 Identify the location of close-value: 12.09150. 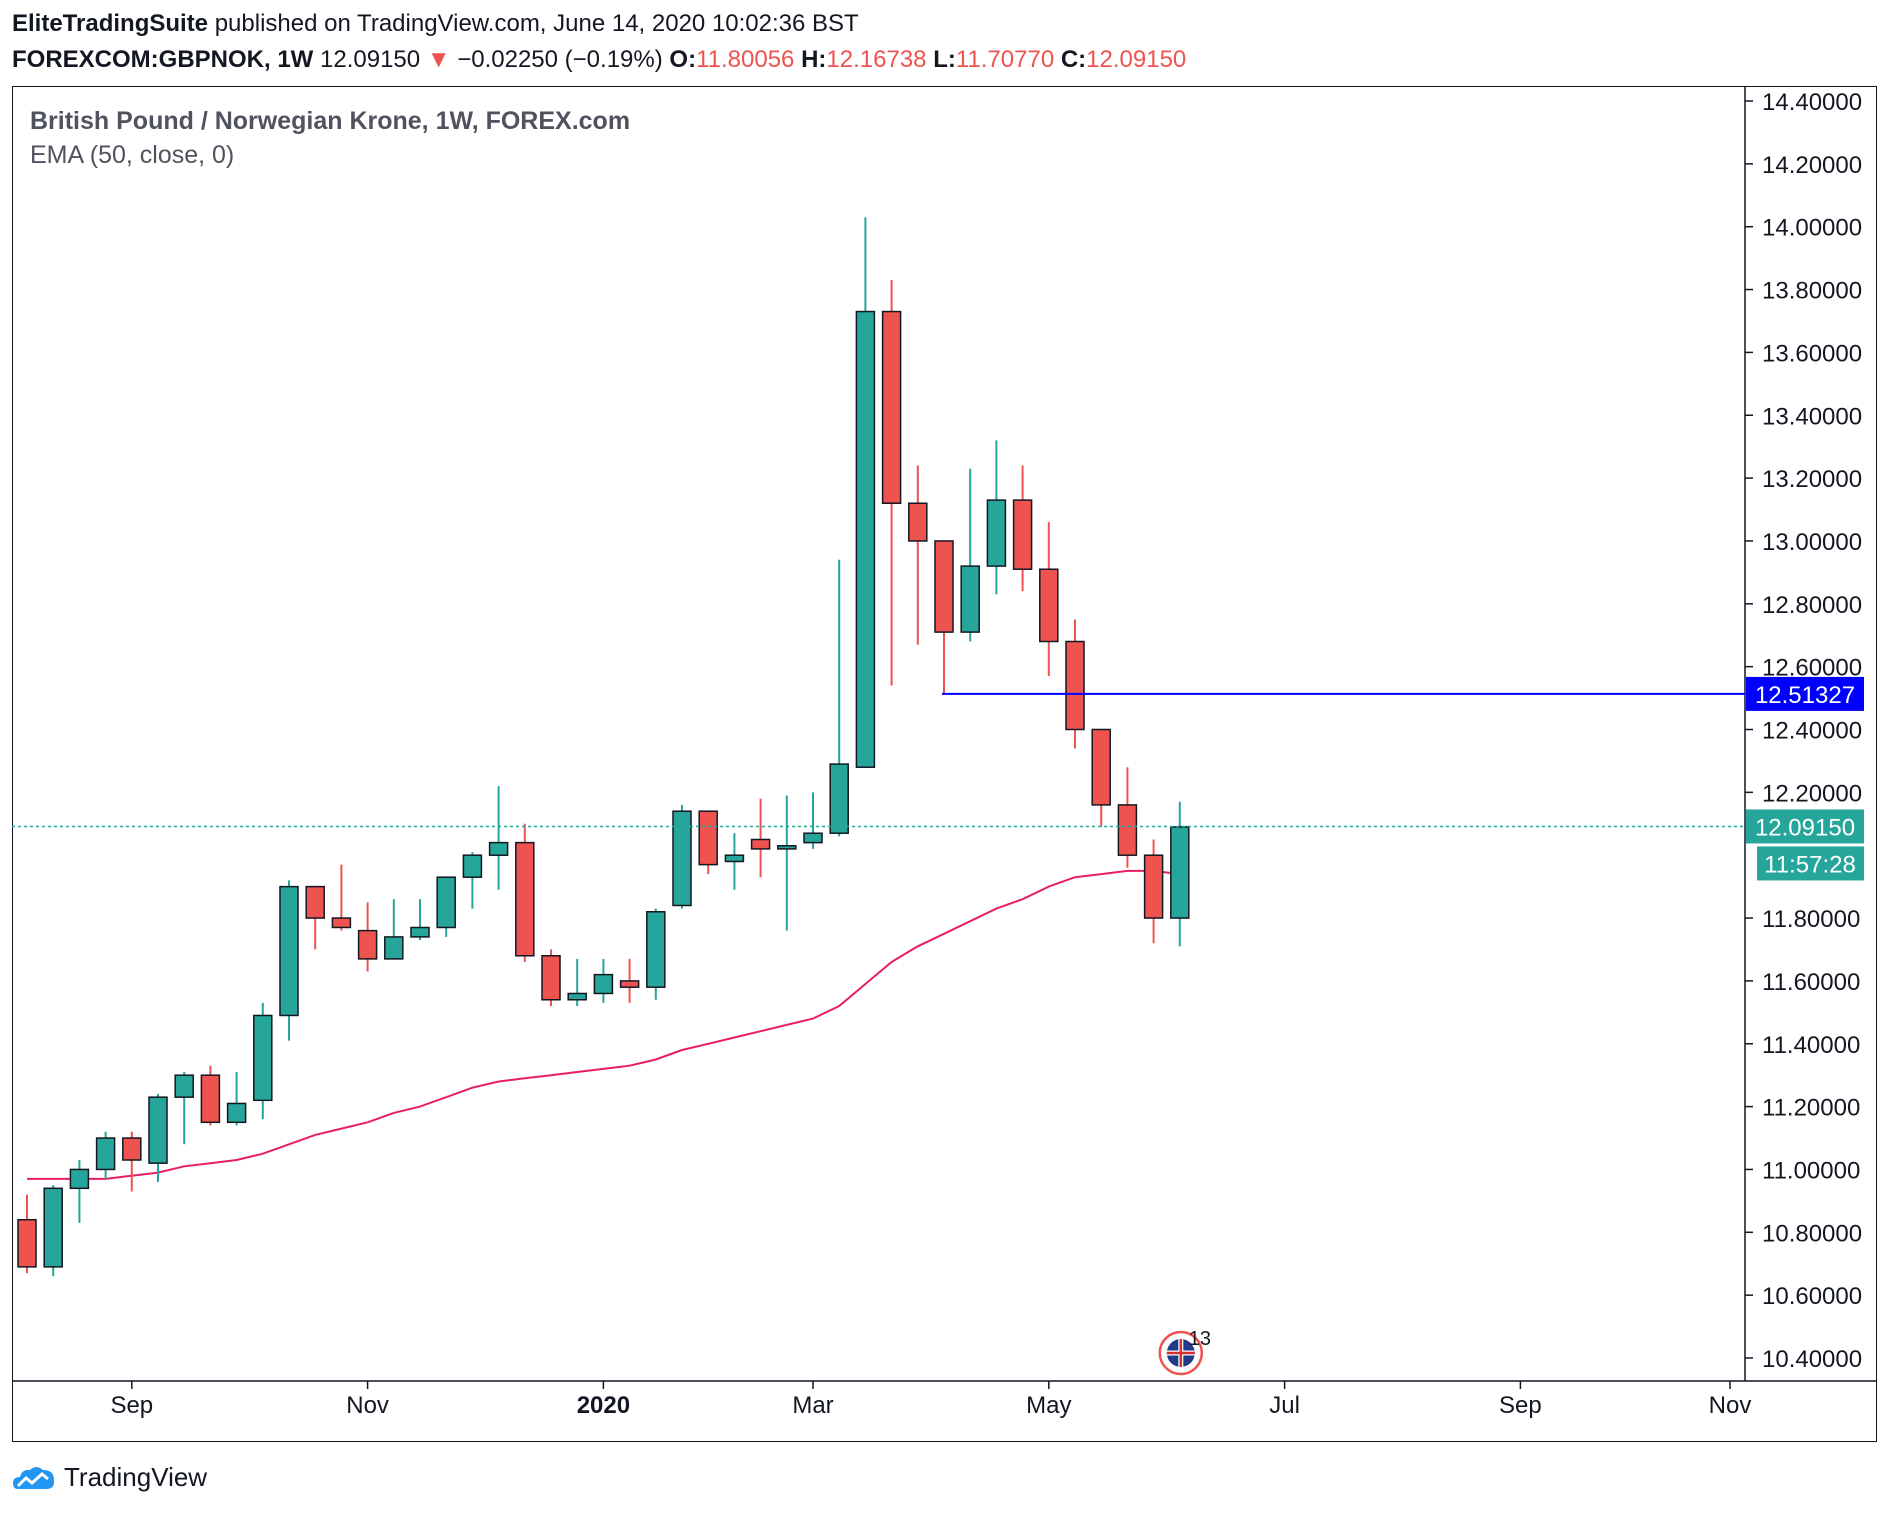
(1136, 59).